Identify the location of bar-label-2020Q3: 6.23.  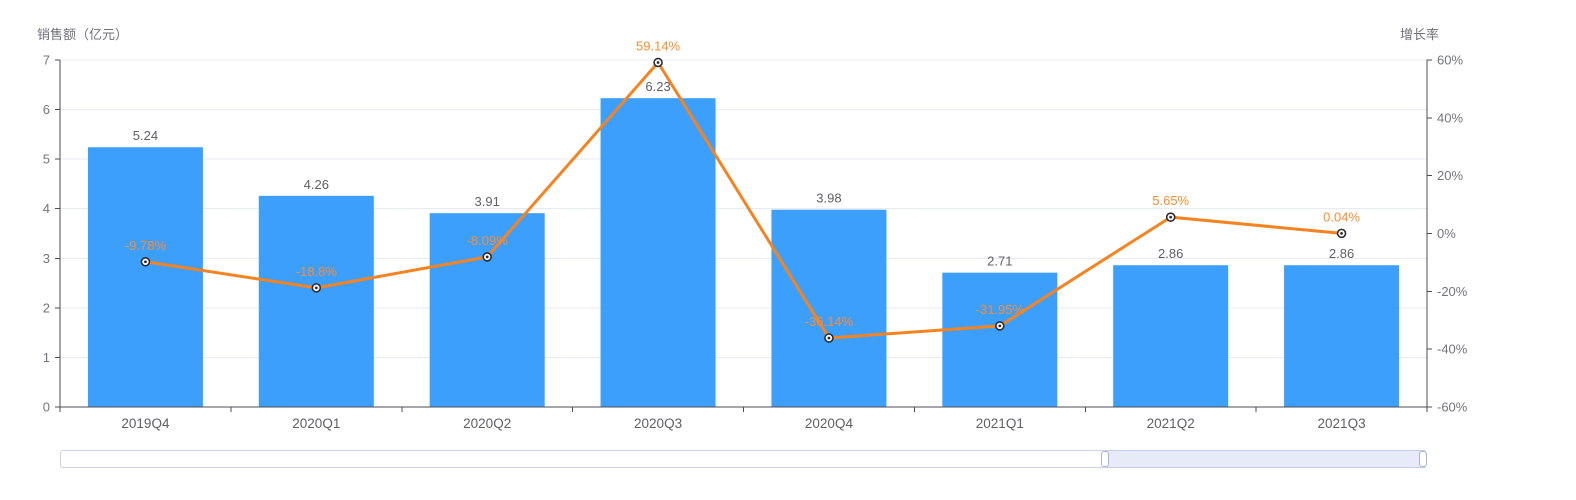
(657, 86).